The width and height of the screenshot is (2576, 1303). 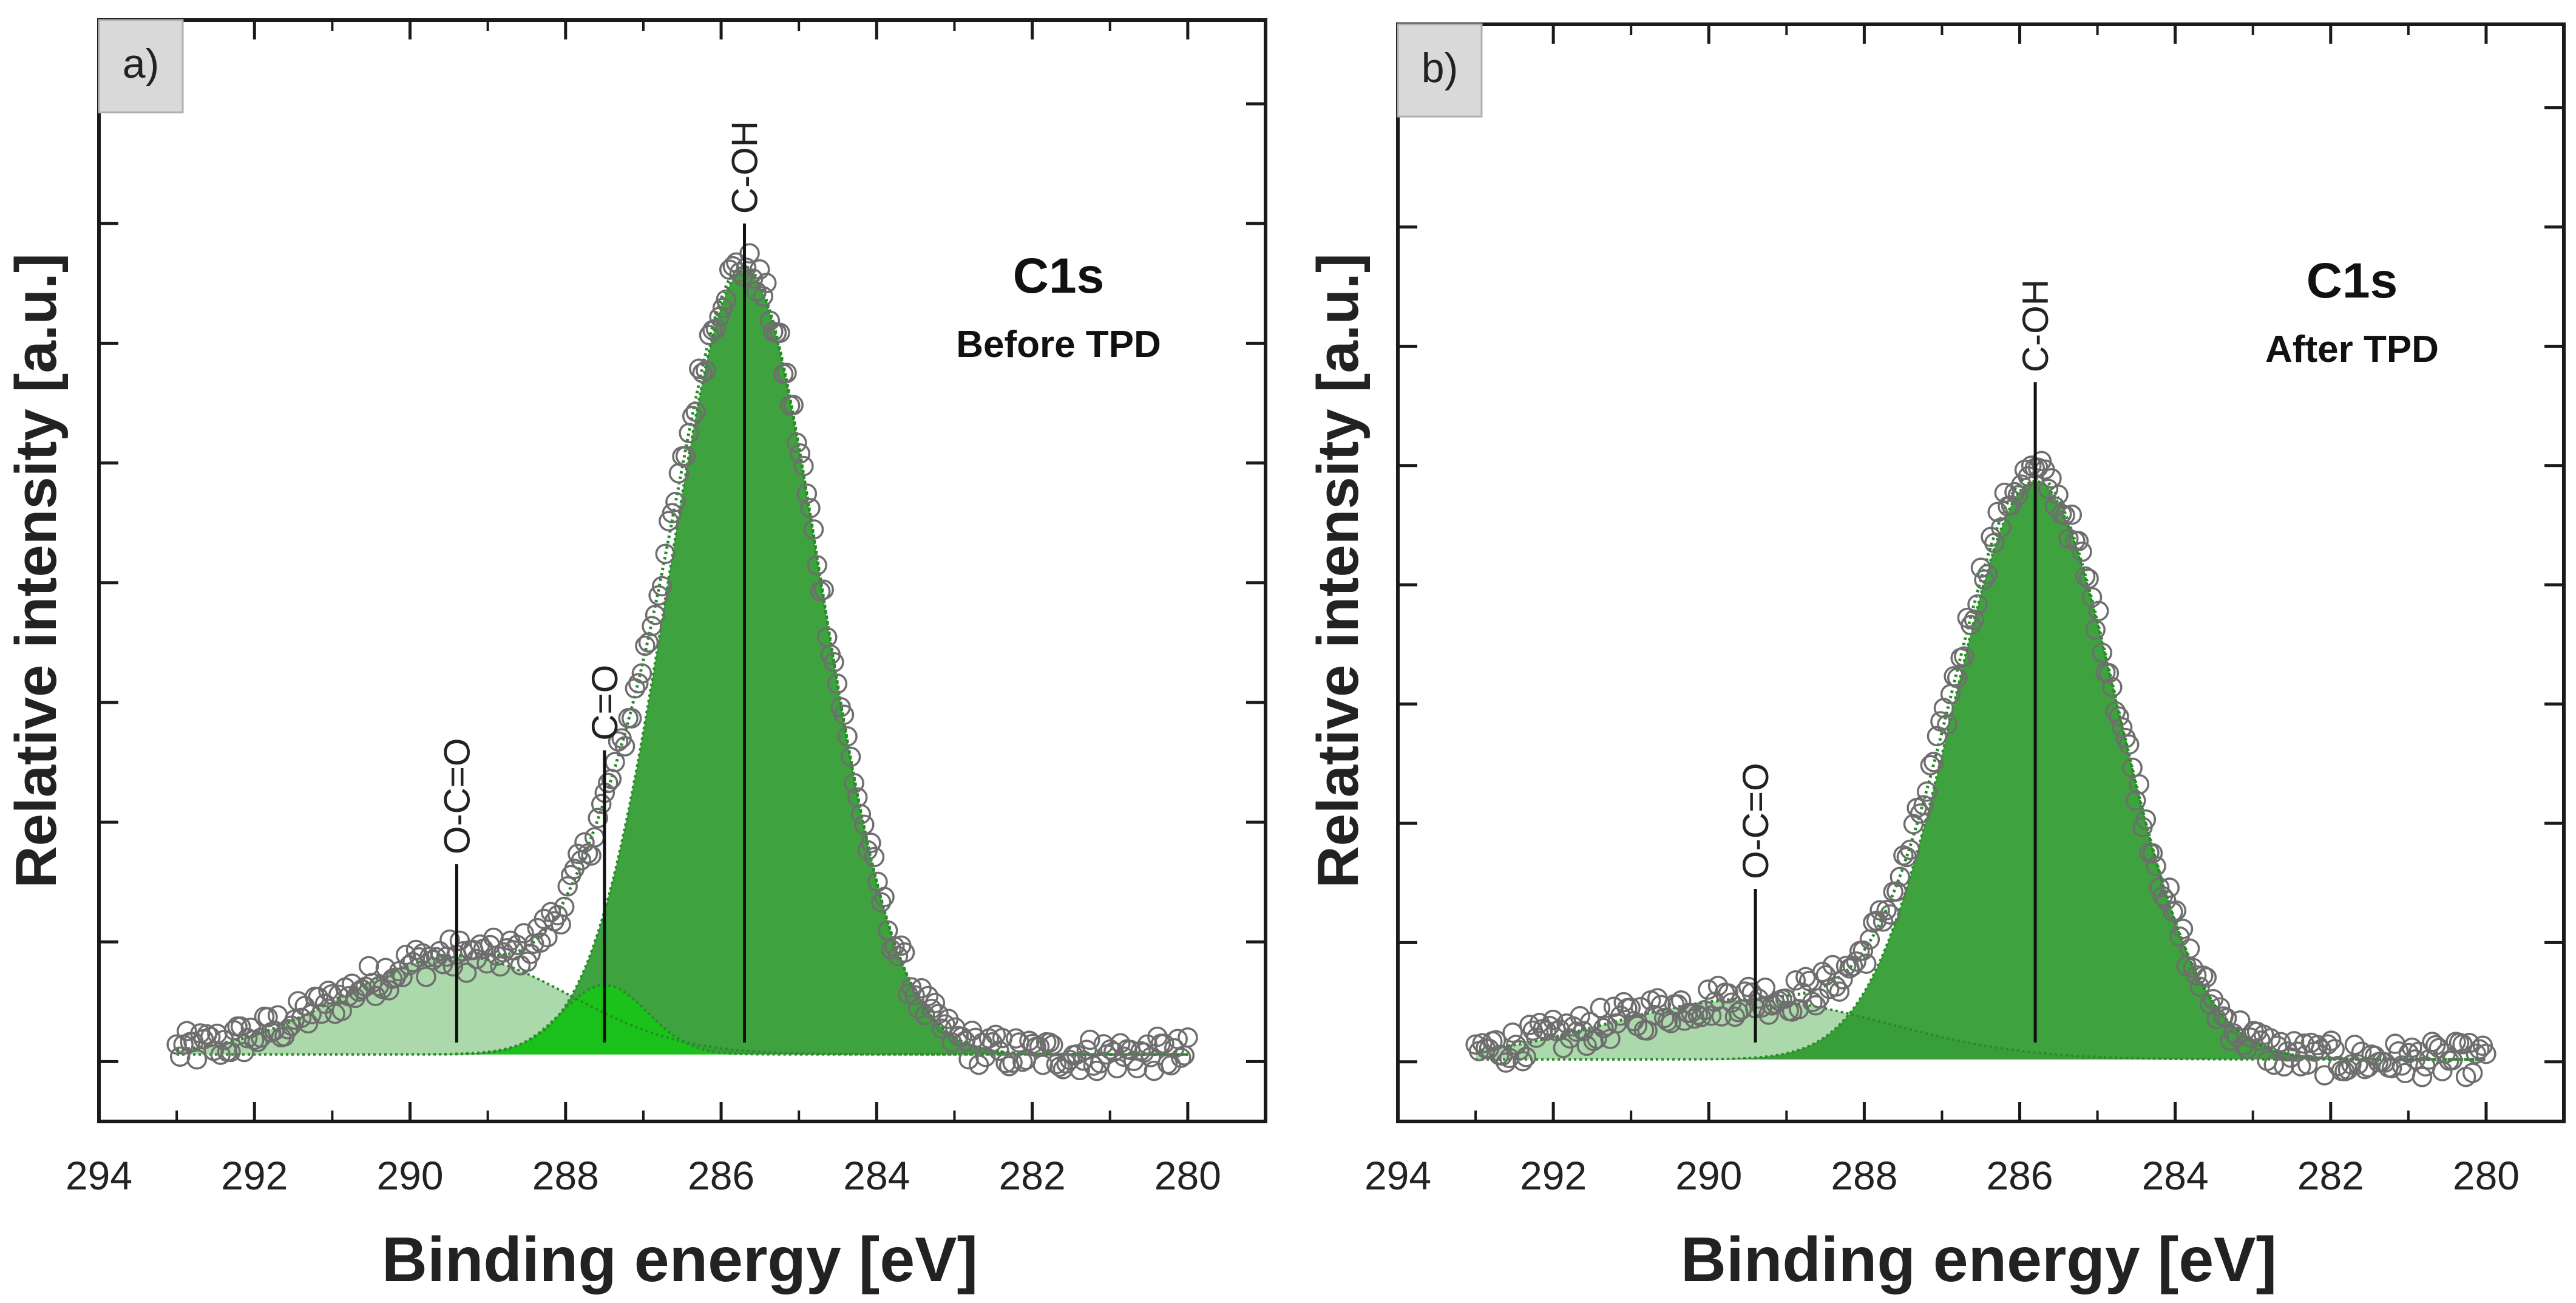 I want to click on panel-a-x-tick-label: 282, so click(x=1032, y=1175).